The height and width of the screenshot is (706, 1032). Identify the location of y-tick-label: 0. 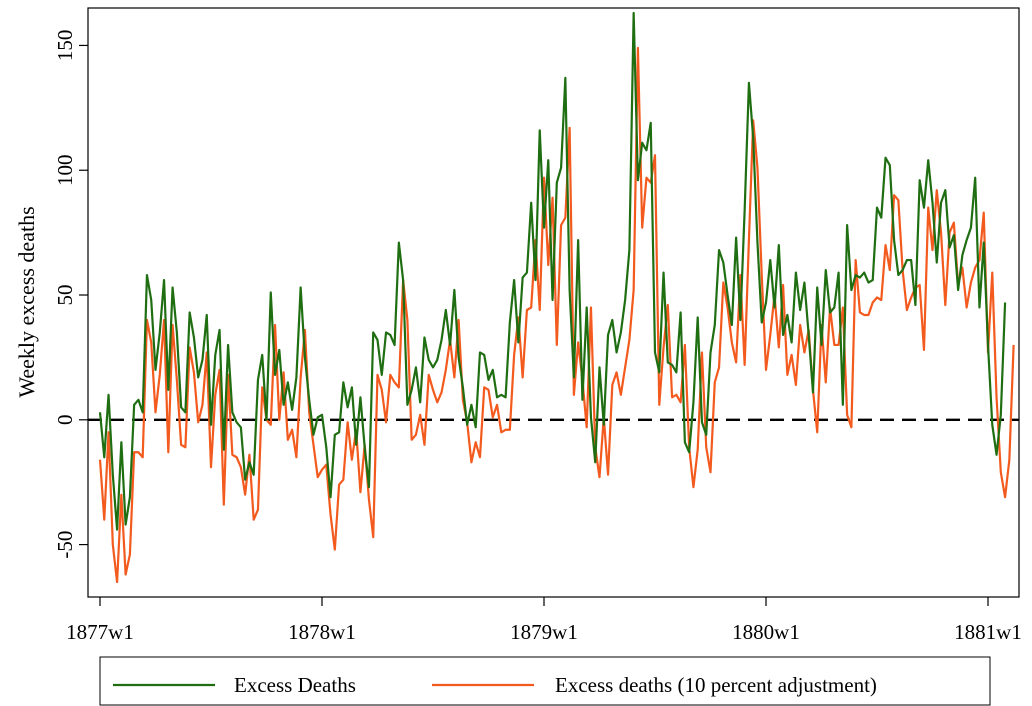
(65, 420).